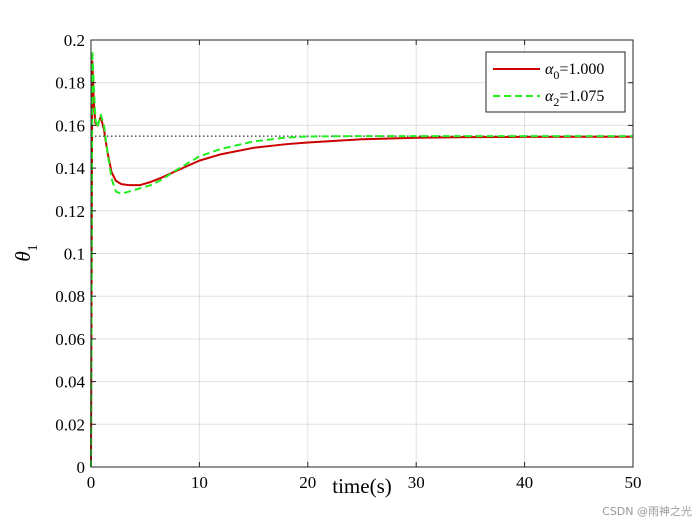 Image resolution: width=700 pixels, height=525 pixels. Describe the element at coordinates (70, 211) in the screenshot. I see `y-tick-label: 0.12` at that location.